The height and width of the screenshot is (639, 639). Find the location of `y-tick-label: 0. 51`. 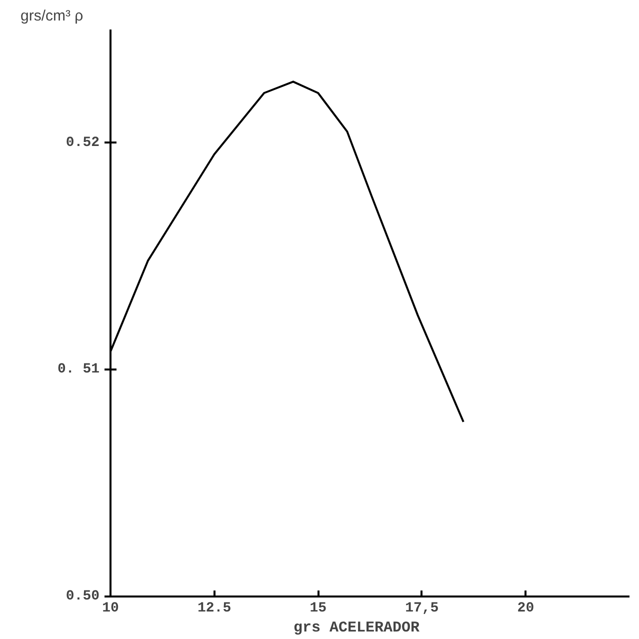

y-tick-label: 0. 51 is located at coordinates (78, 370).